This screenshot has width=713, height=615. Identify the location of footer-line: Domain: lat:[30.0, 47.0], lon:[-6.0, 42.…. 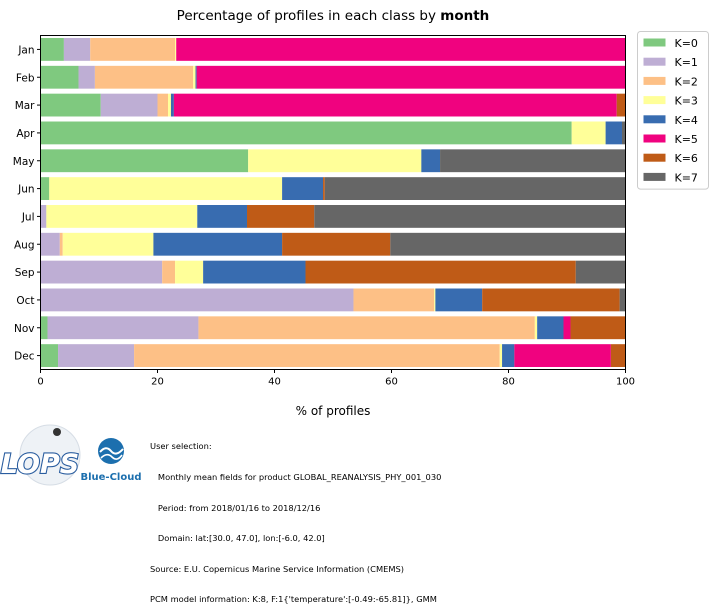
(237, 538).